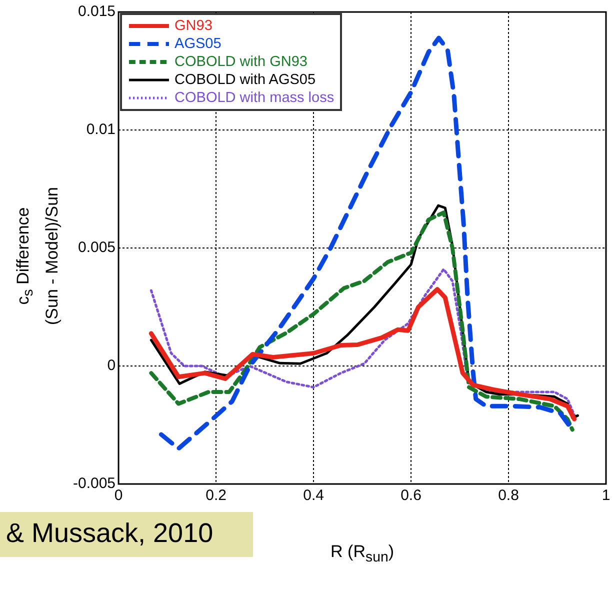  What do you see at coordinates (606, 495) in the screenshot?
I see `x-tick-label: 1` at bounding box center [606, 495].